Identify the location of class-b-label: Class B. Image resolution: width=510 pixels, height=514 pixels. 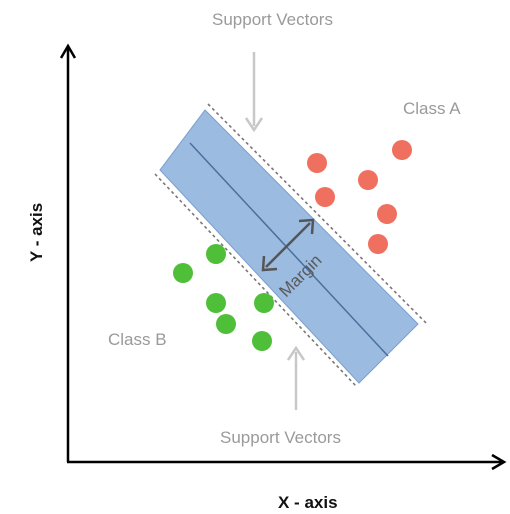
(137, 339).